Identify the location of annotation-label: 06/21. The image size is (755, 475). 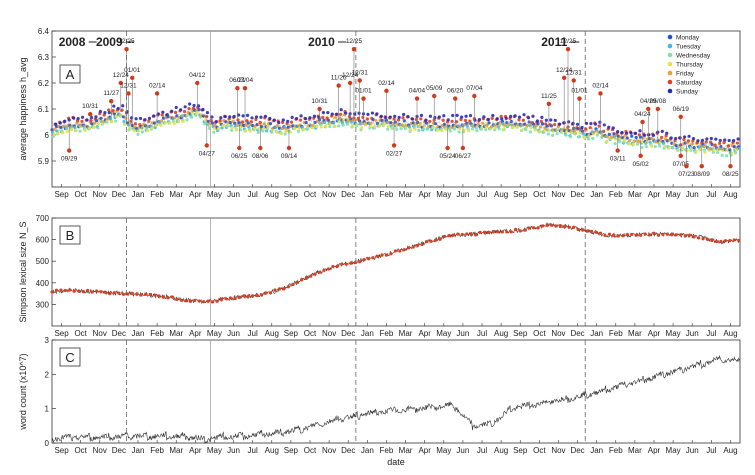
(237, 80).